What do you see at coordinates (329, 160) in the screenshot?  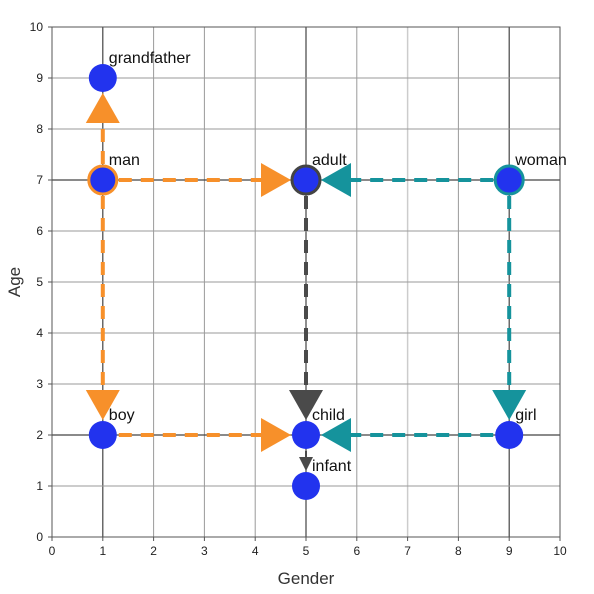 I see `point-label-adult: adult` at bounding box center [329, 160].